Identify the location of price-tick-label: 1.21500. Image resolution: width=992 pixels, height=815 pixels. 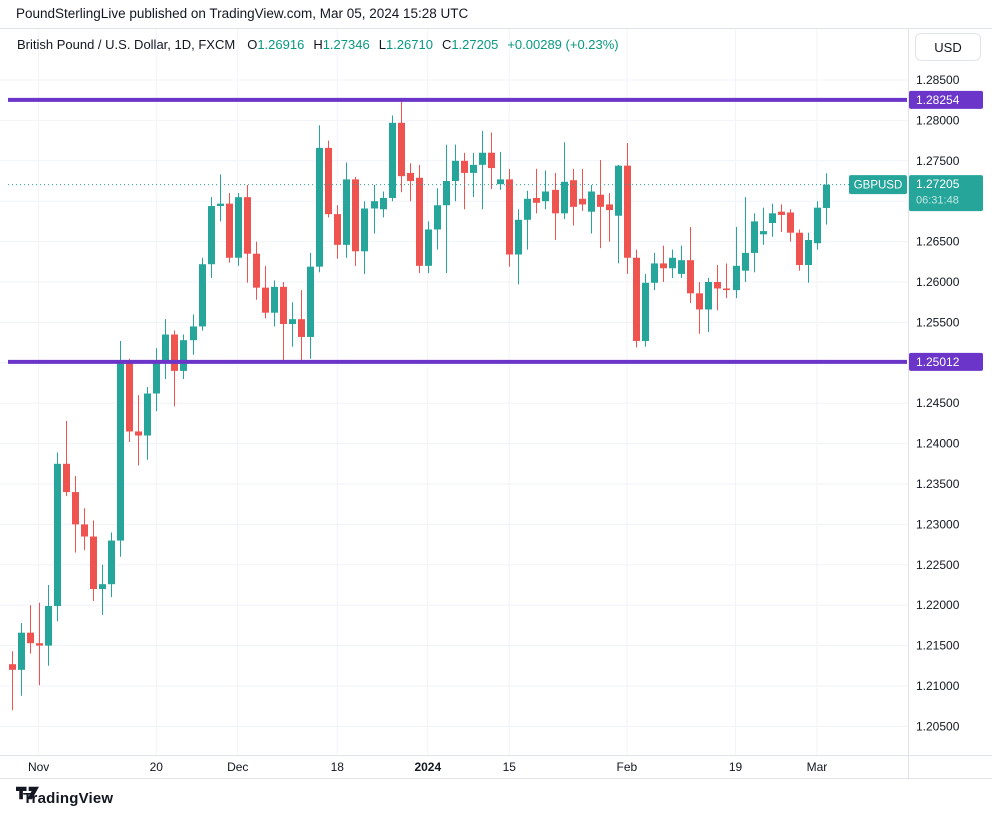
(938, 646).